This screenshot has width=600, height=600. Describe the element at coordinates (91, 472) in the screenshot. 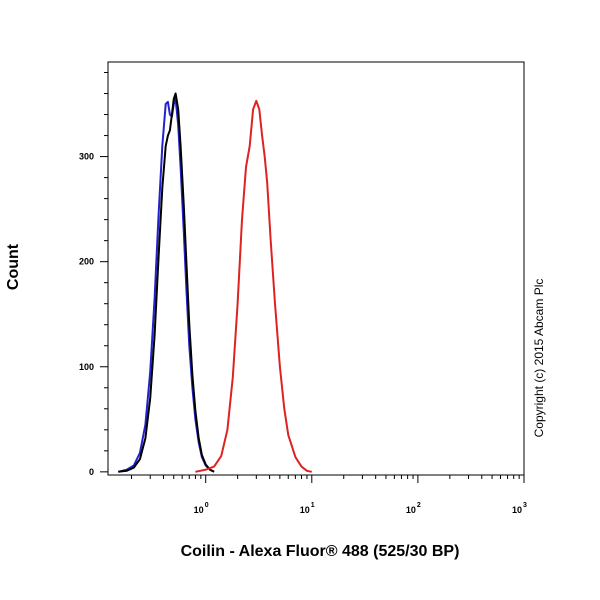

I see `y-tick-label: 0` at that location.